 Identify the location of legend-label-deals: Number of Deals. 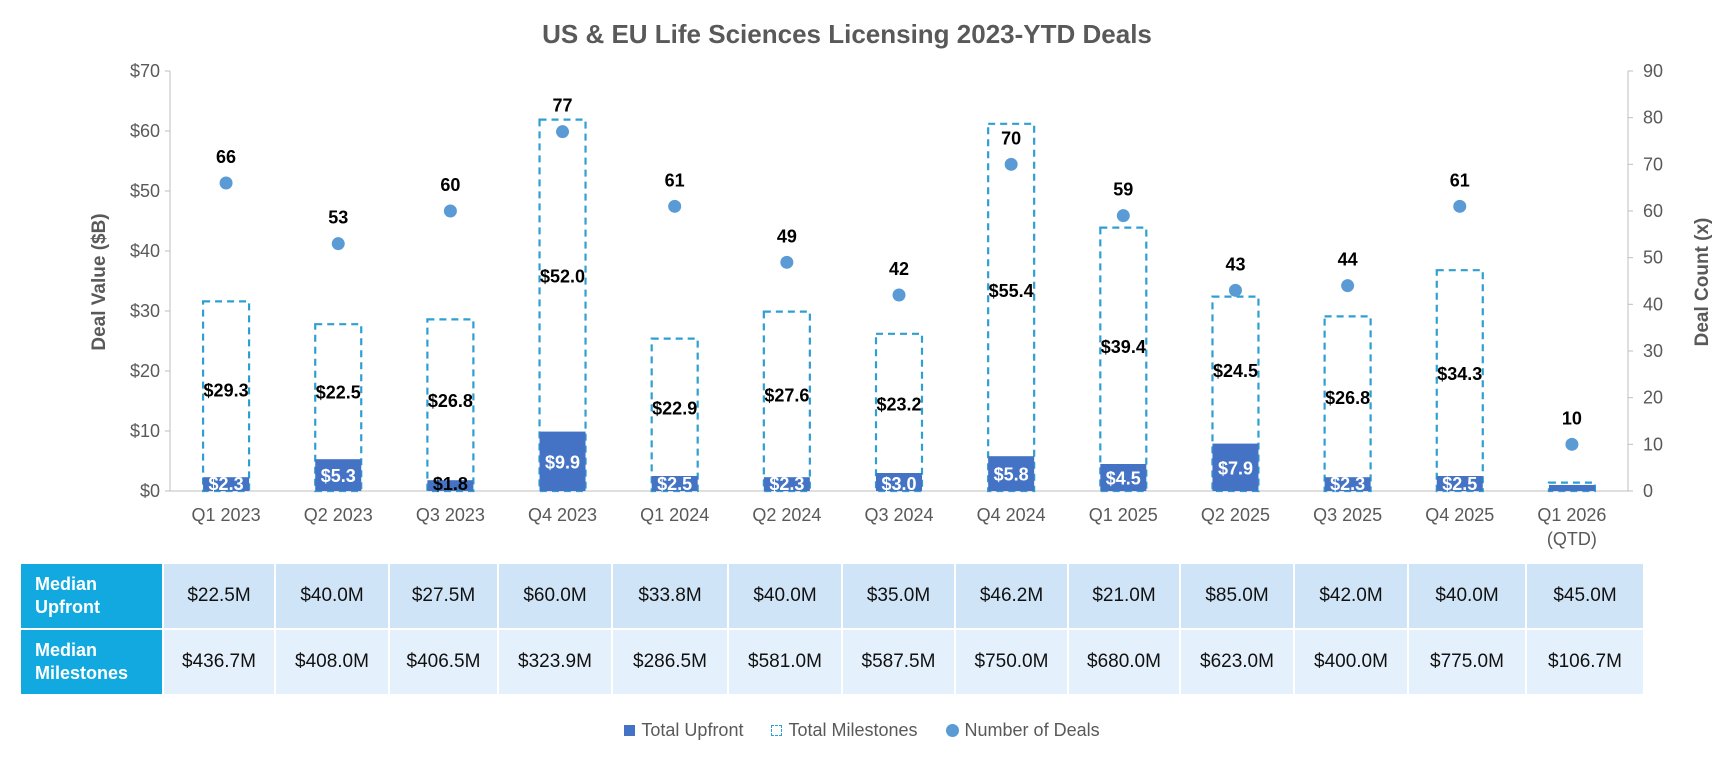
(1032, 730).